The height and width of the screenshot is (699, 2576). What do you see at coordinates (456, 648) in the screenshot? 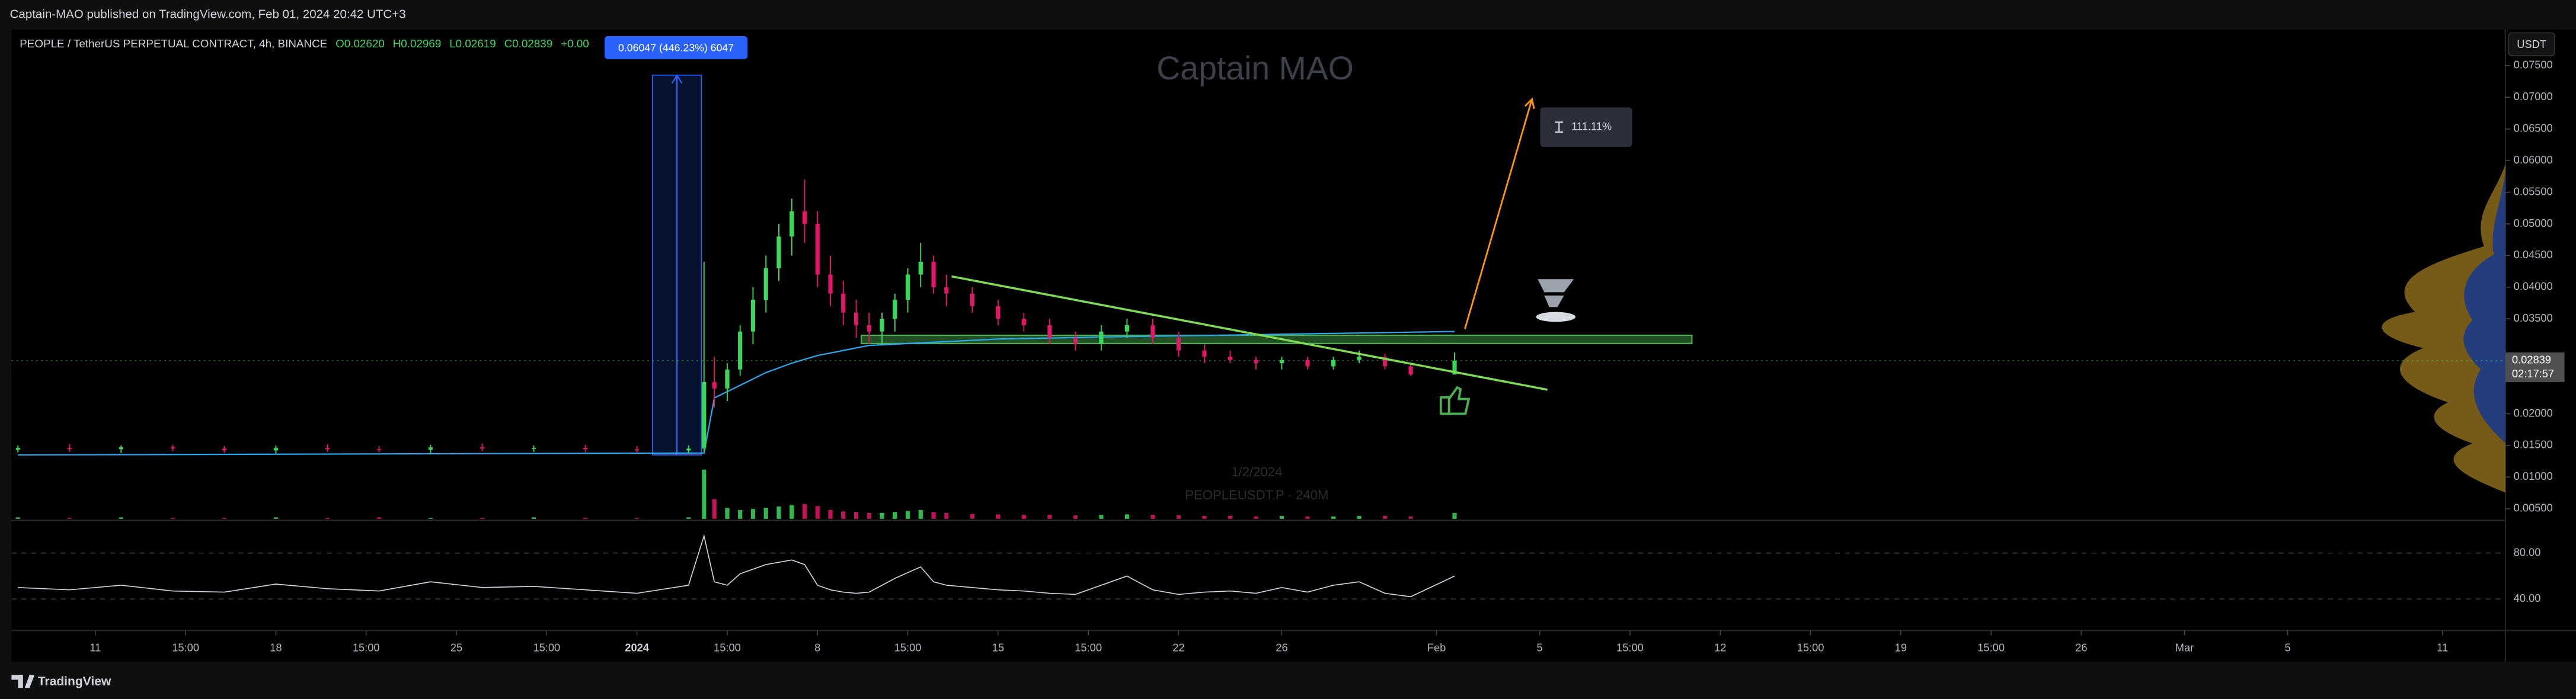
I see `x-tick-label: 25` at bounding box center [456, 648].